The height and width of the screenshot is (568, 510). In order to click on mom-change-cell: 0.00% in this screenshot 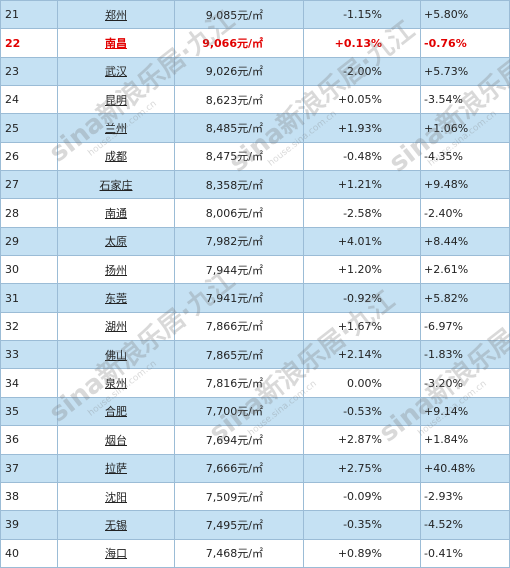, I will do `click(362, 383)`.